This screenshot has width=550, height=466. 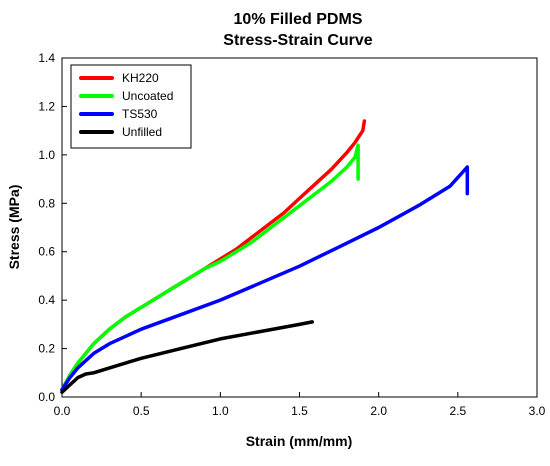 What do you see at coordinates (147, 96) in the screenshot?
I see `legend-label-uncoated: Uncoated` at bounding box center [147, 96].